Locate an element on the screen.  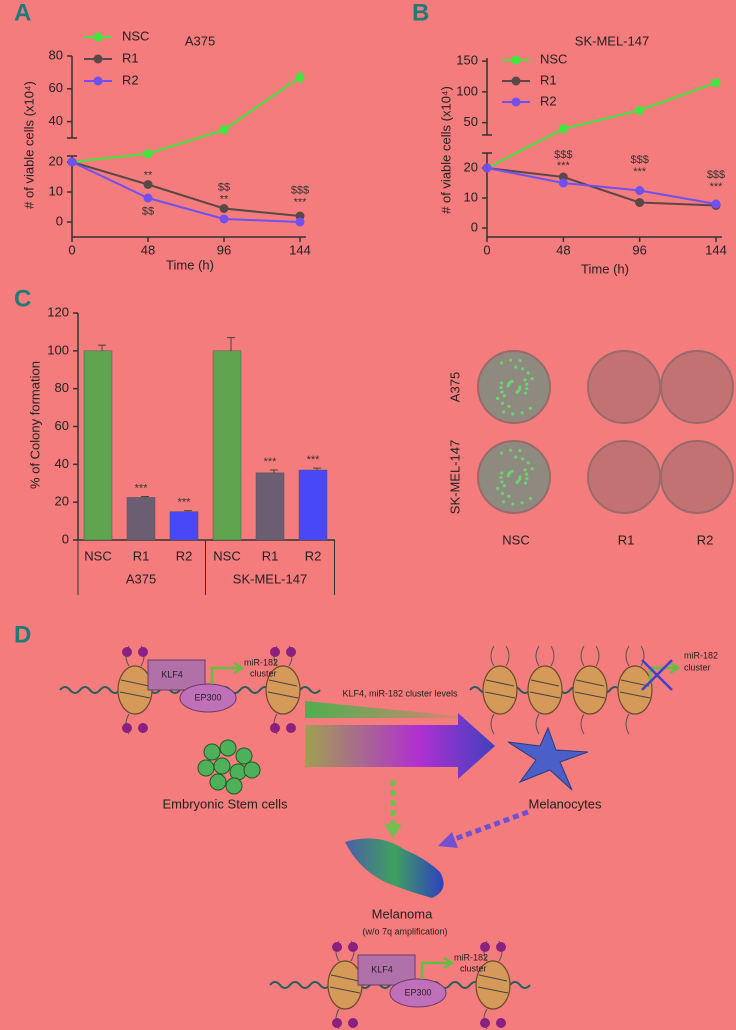
chart-title: SK-MEL-147 is located at coordinates (612, 40).